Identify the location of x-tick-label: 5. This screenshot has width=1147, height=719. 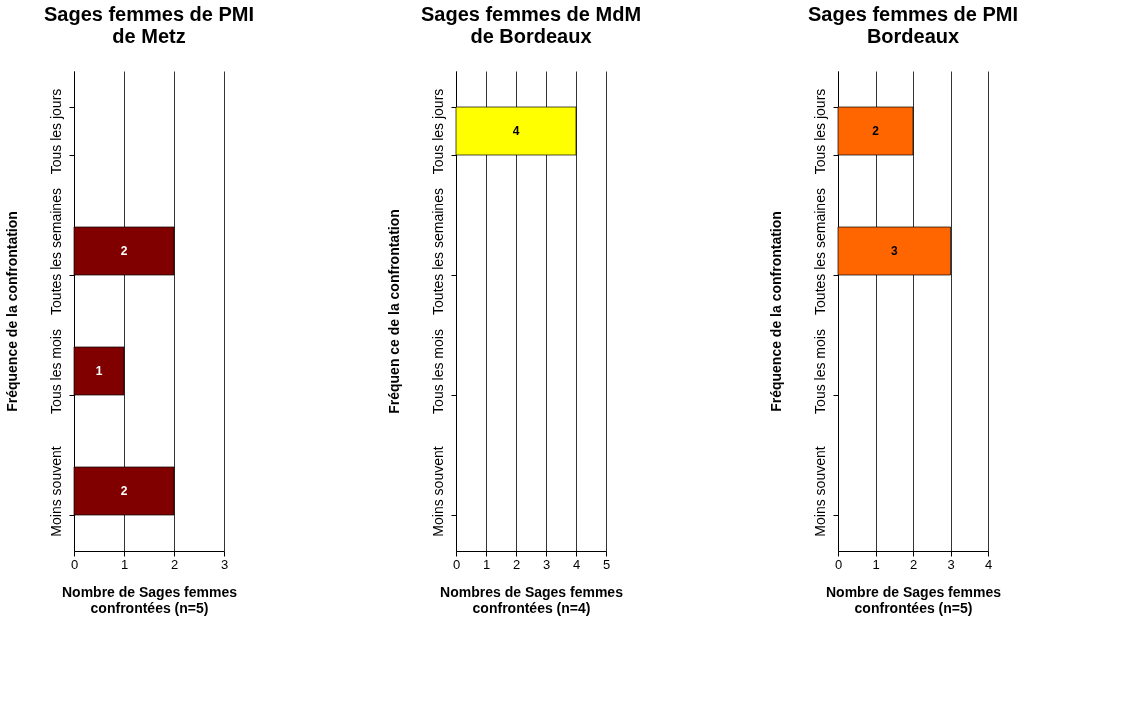
(606, 564).